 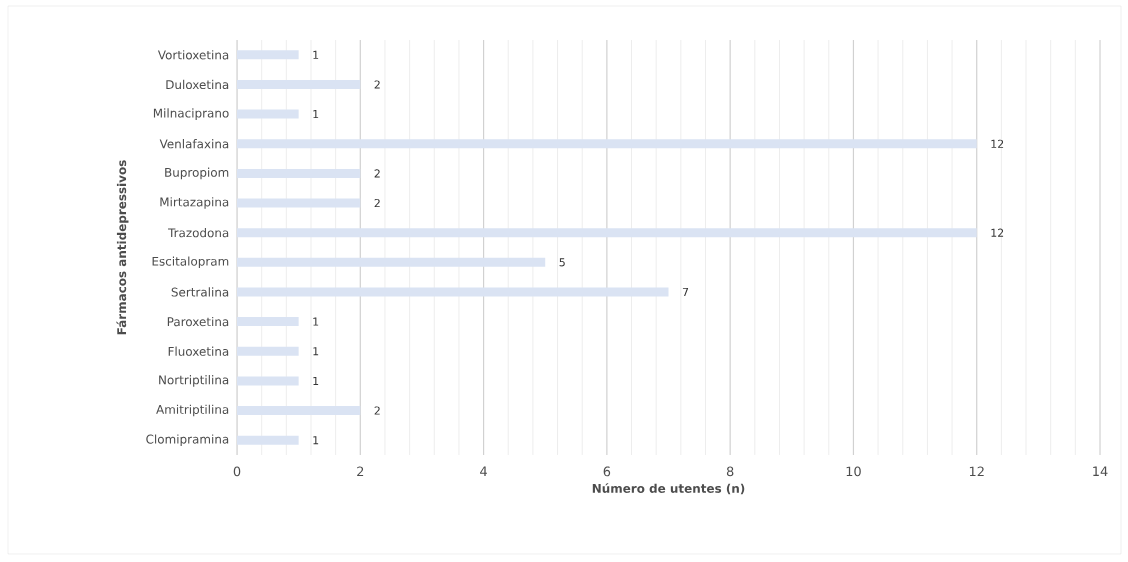 I want to click on y-tick-label: Duloxetina, so click(x=197, y=84).